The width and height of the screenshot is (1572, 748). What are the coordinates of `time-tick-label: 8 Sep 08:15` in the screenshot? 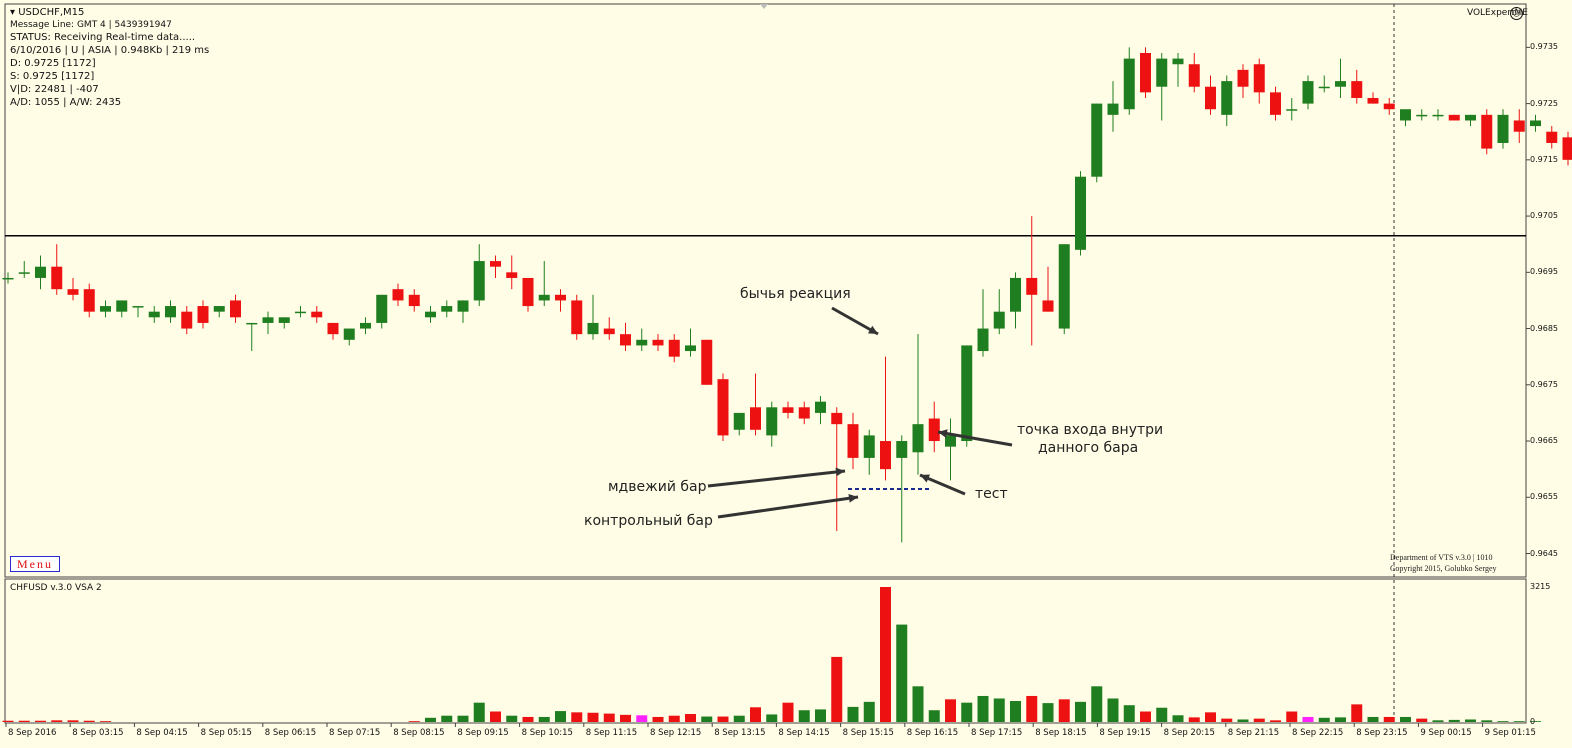 It's located at (419, 733).